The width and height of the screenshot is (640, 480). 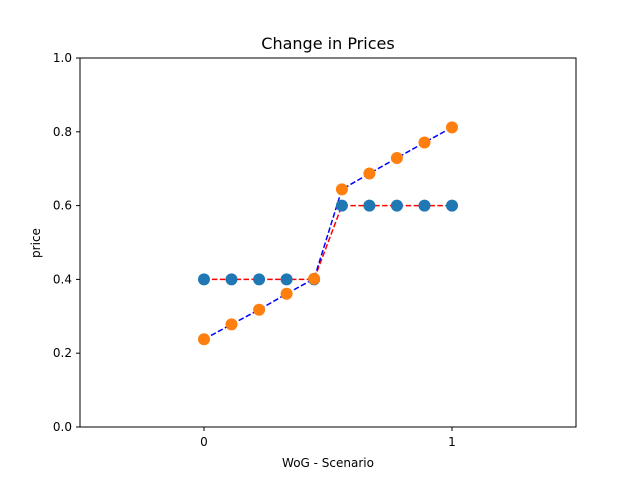 I want to click on y-tick-label: 0.2, so click(x=62, y=353).